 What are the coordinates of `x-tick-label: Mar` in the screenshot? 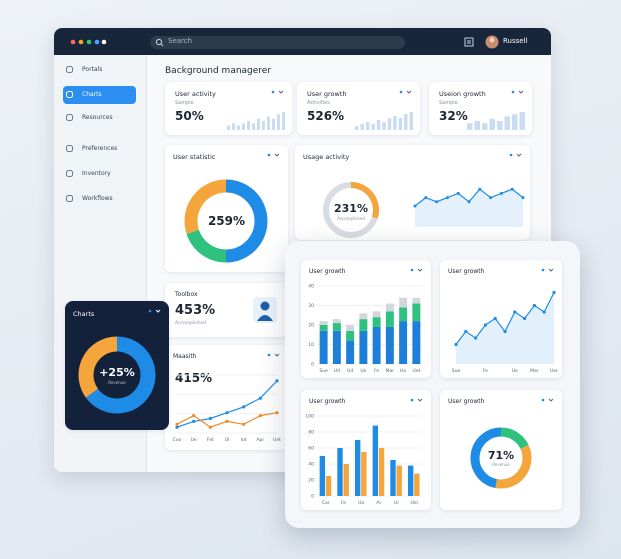 It's located at (534, 371).